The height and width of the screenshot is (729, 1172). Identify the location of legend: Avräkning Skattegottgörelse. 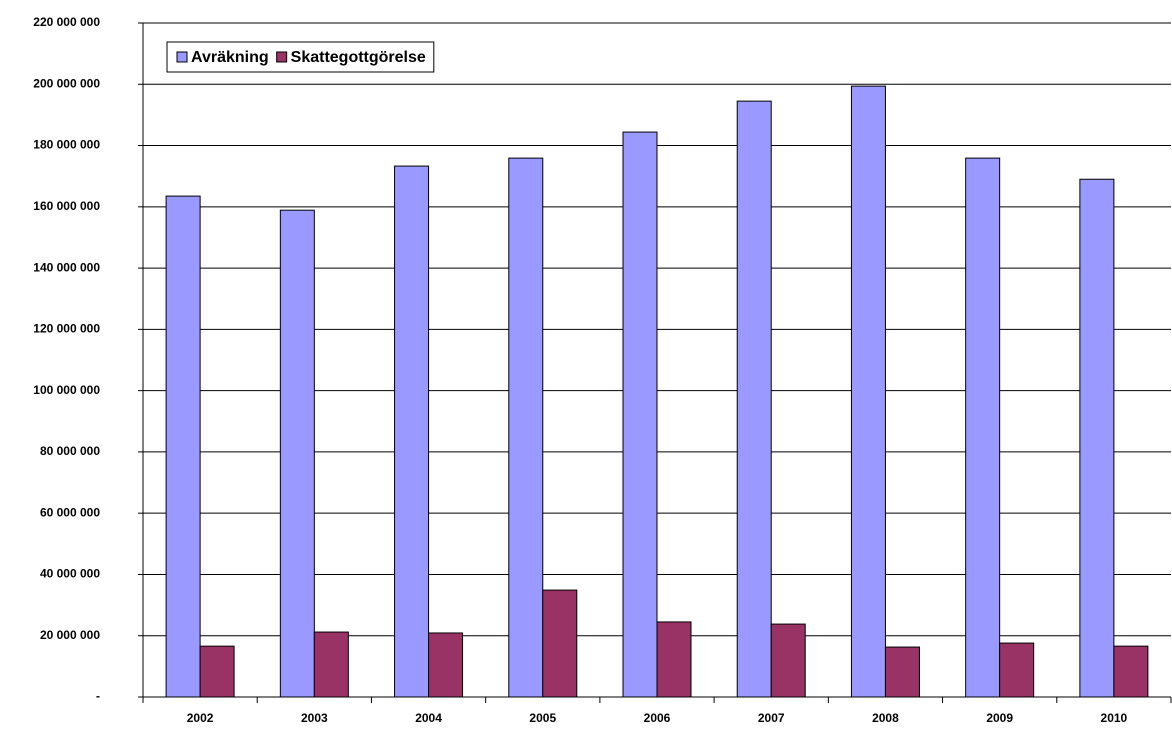
(300, 57).